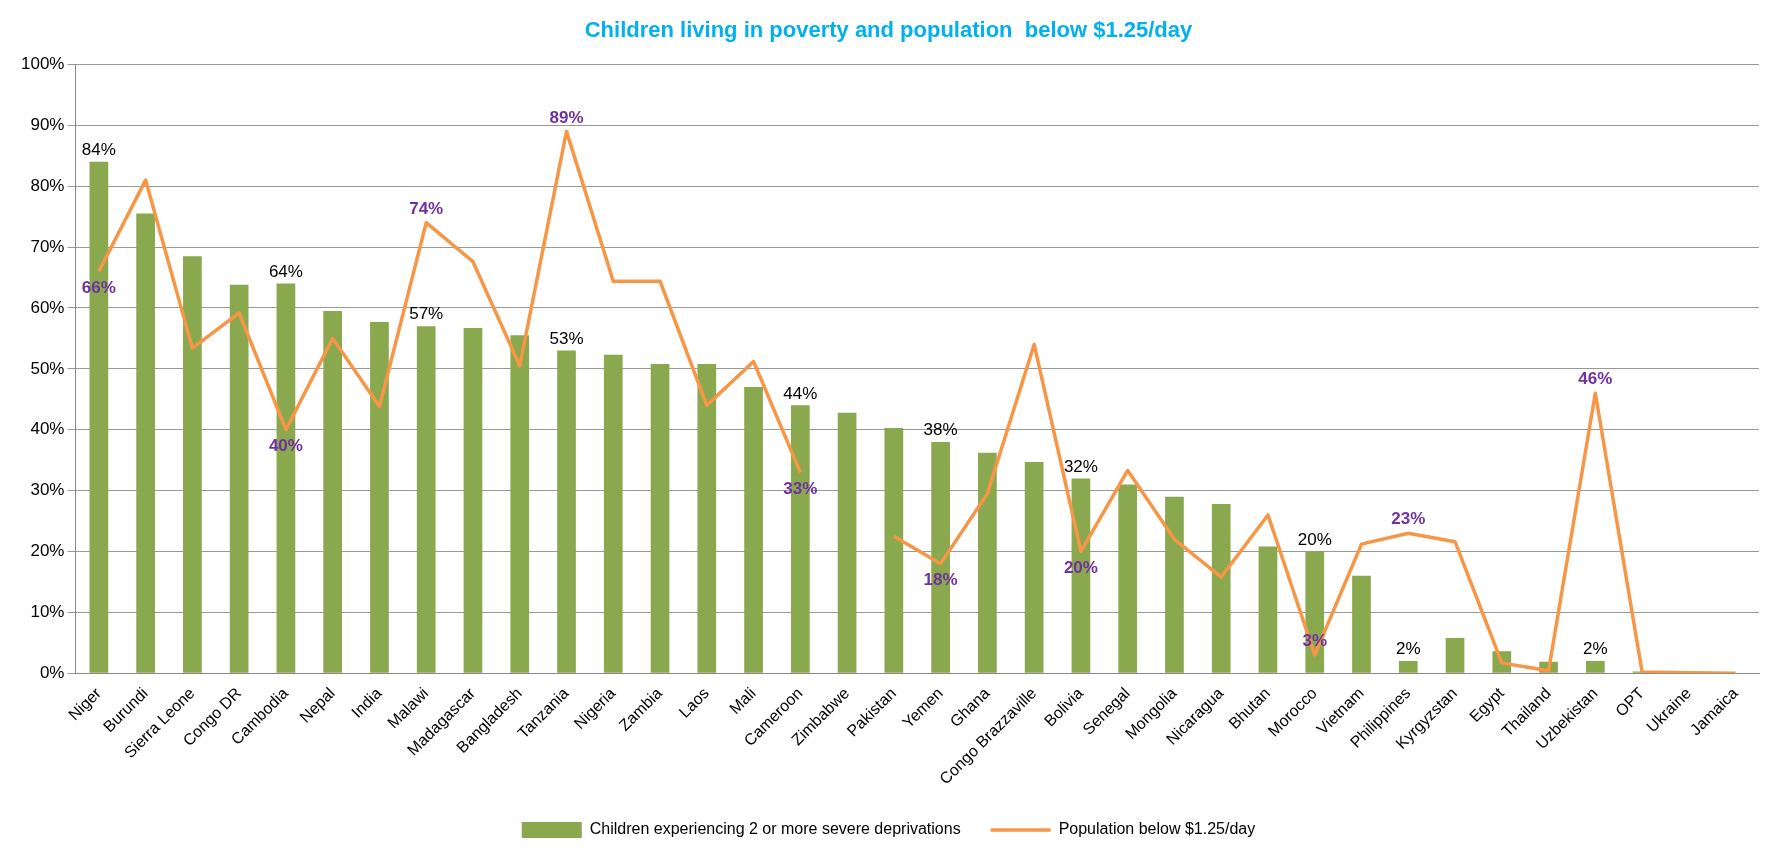  Describe the element at coordinates (940, 430) in the screenshot. I see `data-label: 38%` at that location.